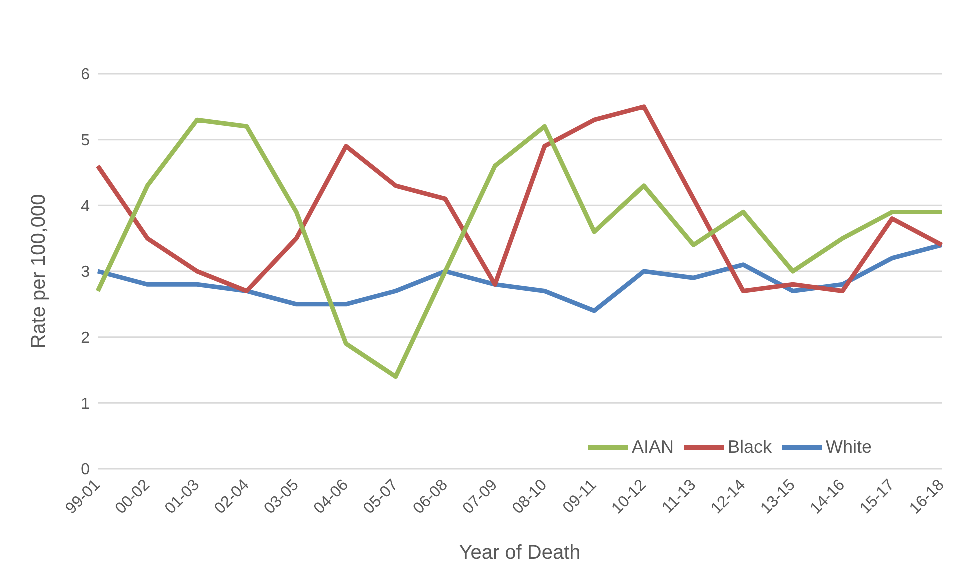  What do you see at coordinates (85, 404) in the screenshot?
I see `y-tick-label: 1` at bounding box center [85, 404].